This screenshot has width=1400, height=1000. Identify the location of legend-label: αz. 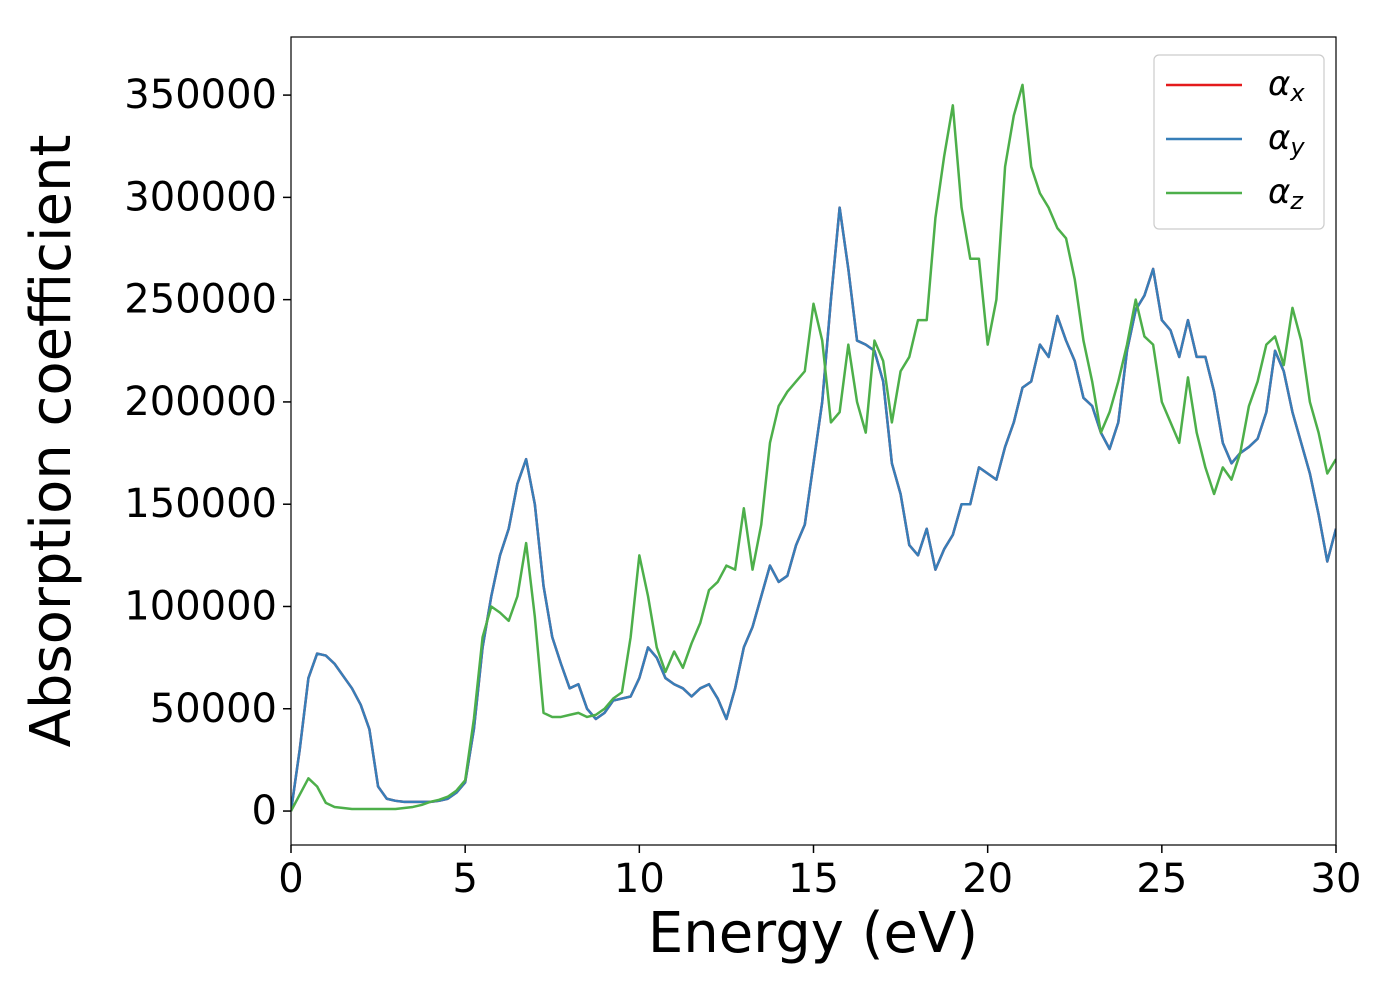
(1286, 194).